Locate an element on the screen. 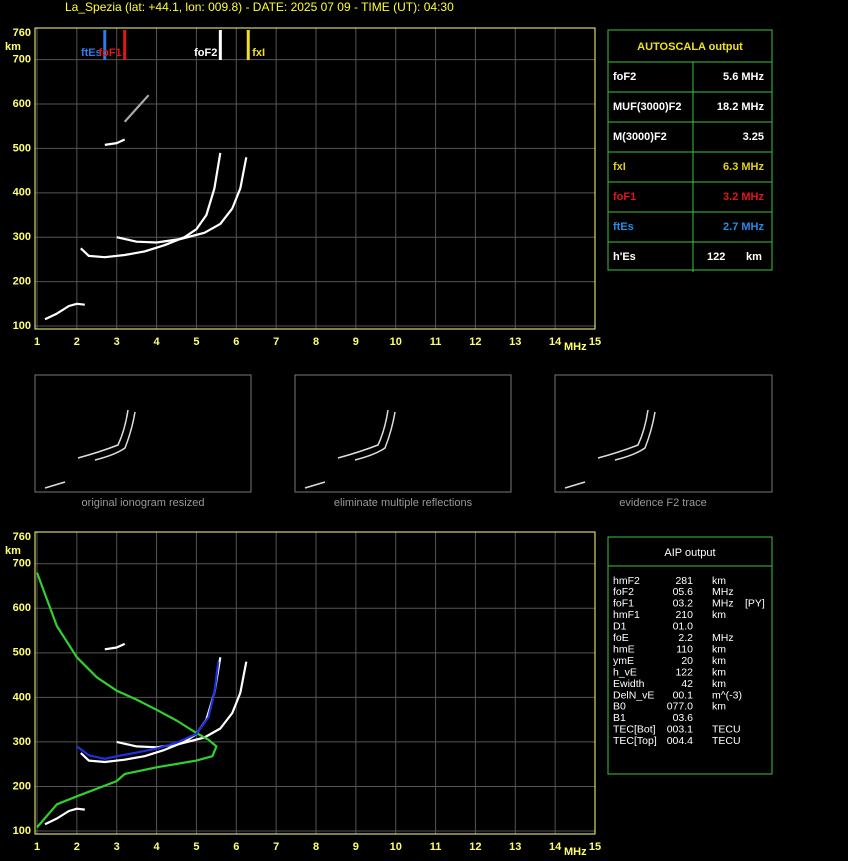  row-value: 3.2 MHz is located at coordinates (743, 197).